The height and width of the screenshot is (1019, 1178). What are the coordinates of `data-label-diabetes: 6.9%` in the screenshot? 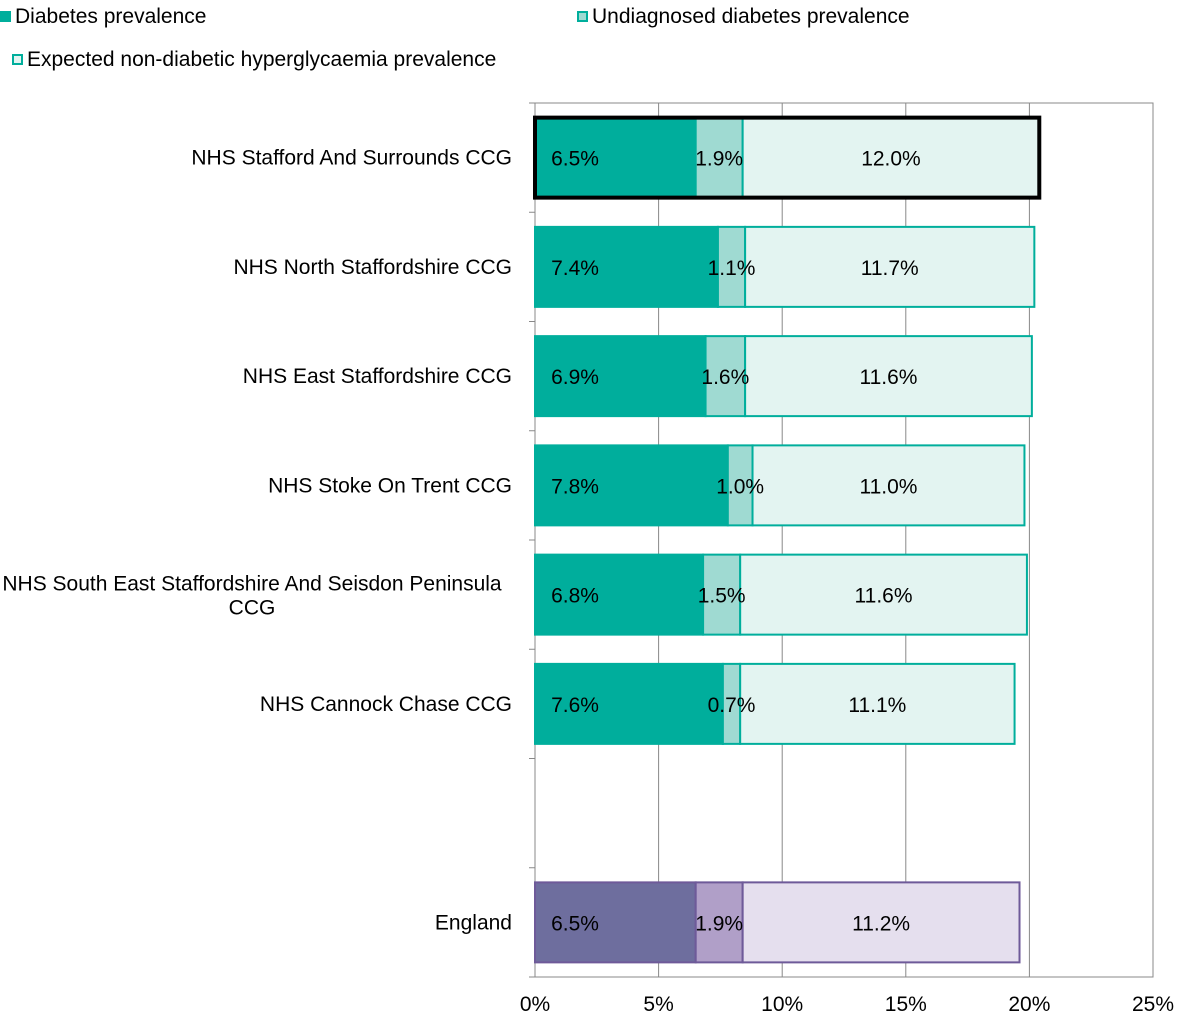 It's located at (575, 377).